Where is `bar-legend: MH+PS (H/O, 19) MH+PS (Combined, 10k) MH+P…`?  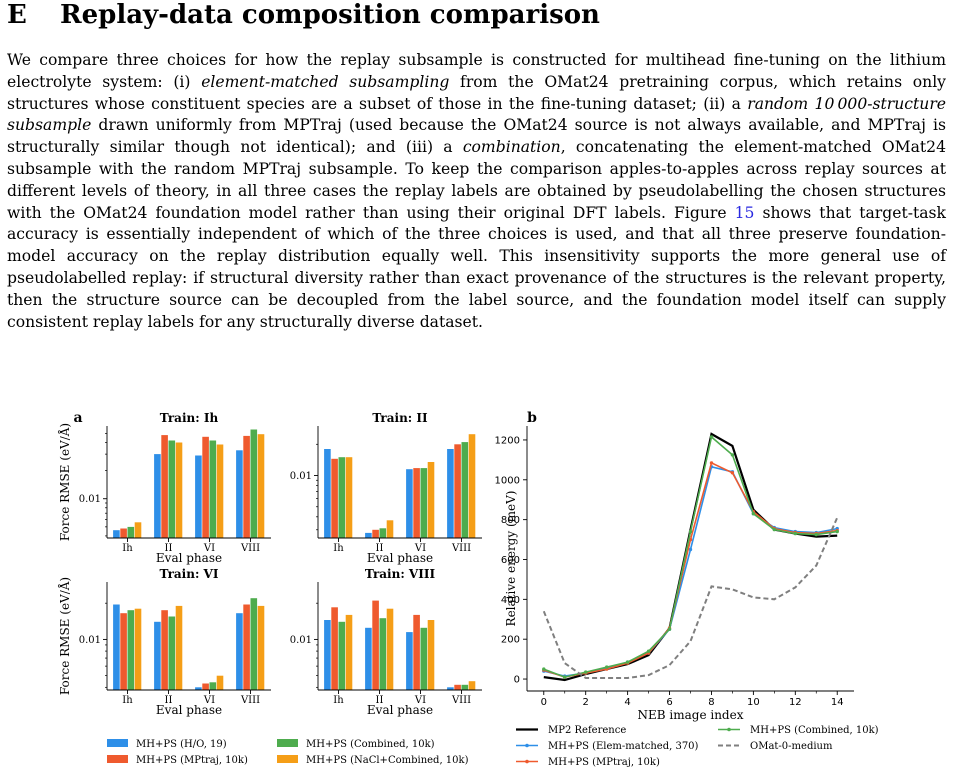 bar-legend: MH+PS (H/O, 19) MH+PS (Combined, 10k) MH+P… is located at coordinates (288, 752).